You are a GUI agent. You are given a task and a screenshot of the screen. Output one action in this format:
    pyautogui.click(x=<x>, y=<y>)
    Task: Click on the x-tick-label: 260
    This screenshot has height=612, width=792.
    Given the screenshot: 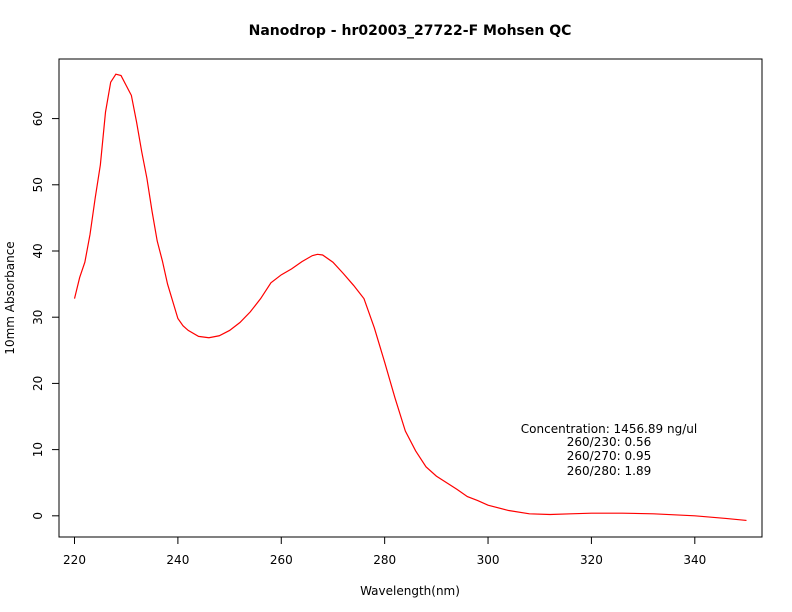 What is the action you would take?
    pyautogui.click(x=281, y=560)
    